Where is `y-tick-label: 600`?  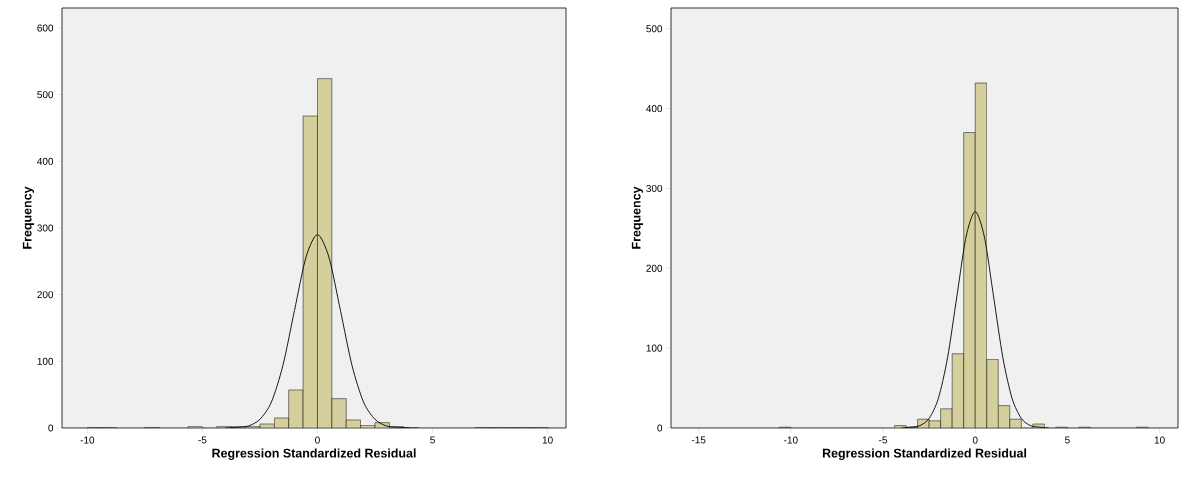
y-tick-label: 600 is located at coordinates (45, 28).